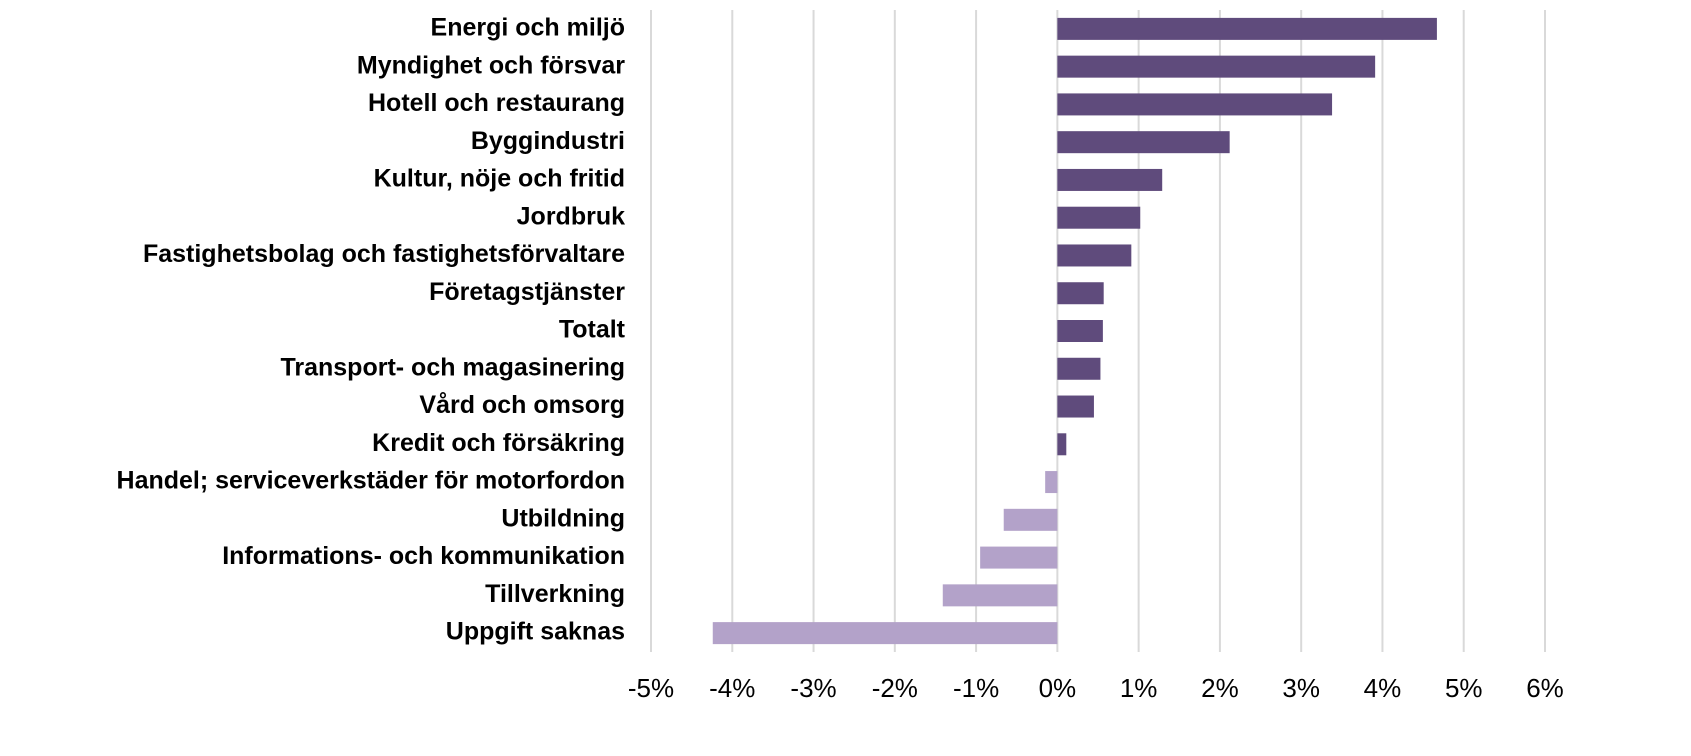 The height and width of the screenshot is (756, 1691). Describe the element at coordinates (555, 594) in the screenshot. I see `category-label: Tillverkning` at that location.